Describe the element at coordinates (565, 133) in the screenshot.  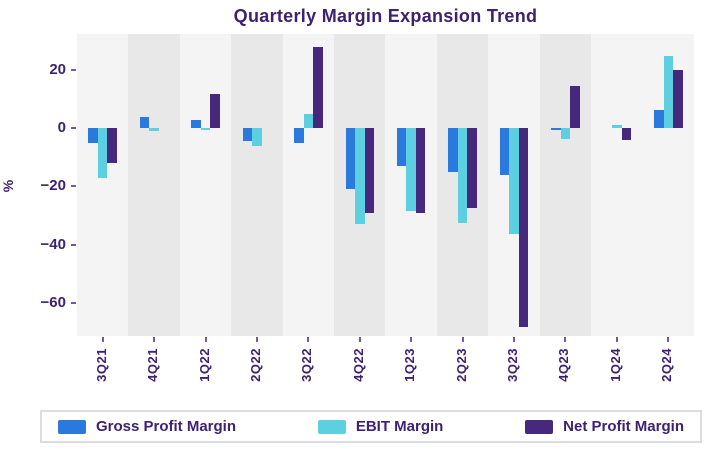
I see `bar-4Q23-ebit-margin` at that location.